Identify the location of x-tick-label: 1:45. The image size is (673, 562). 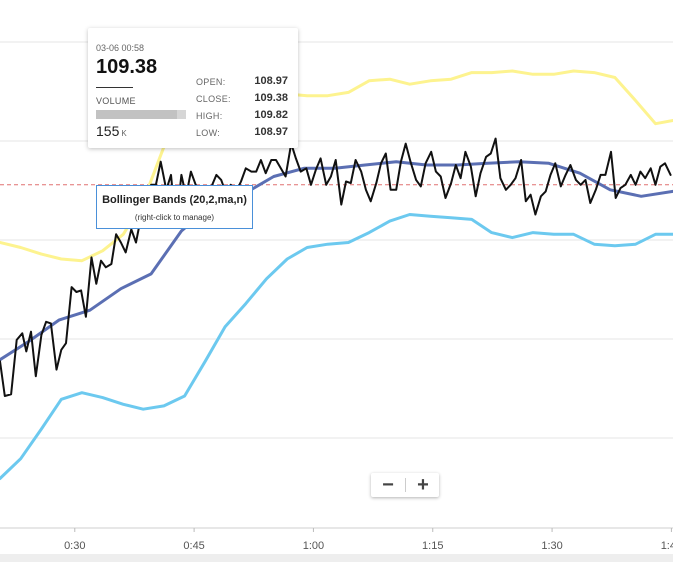
(667, 546).